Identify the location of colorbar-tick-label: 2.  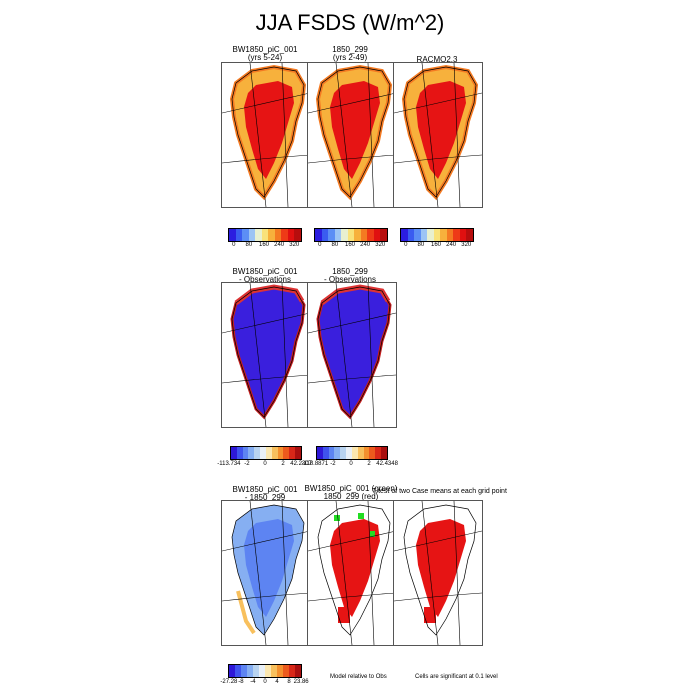
(369, 464).